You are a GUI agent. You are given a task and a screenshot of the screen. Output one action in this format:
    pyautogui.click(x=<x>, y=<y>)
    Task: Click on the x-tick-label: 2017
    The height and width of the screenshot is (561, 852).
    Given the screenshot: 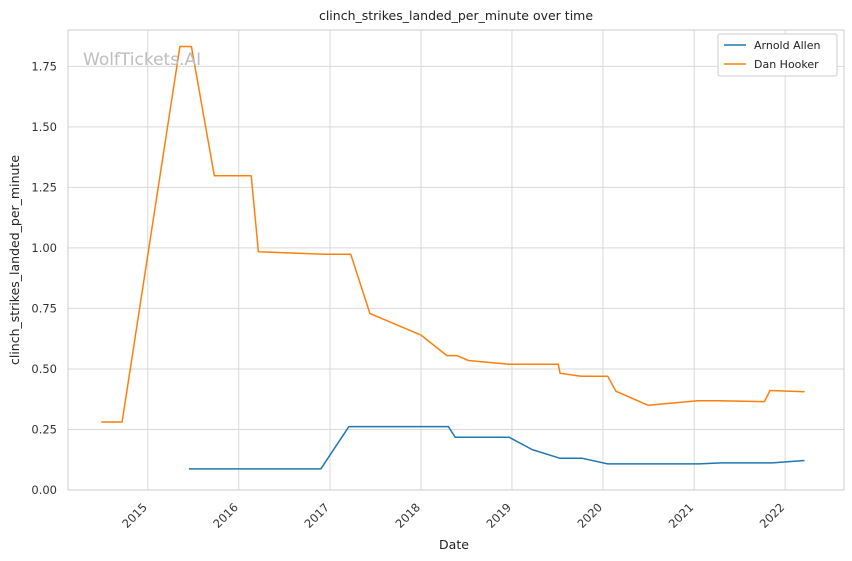 What is the action you would take?
    pyautogui.click(x=317, y=515)
    